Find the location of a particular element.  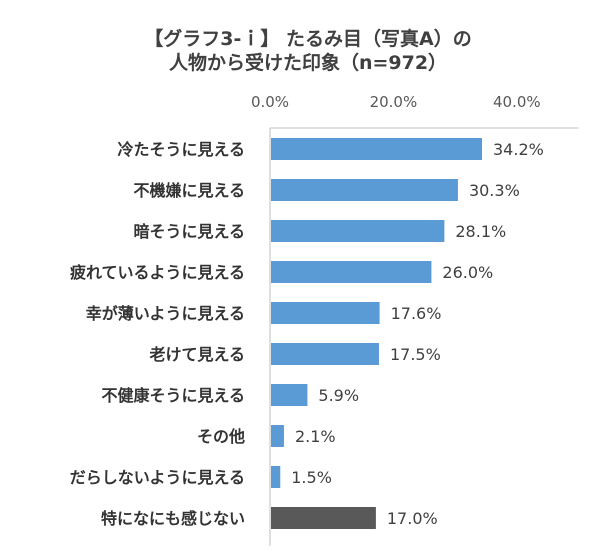

category-label: 幸が薄いように見える is located at coordinates (165, 313).